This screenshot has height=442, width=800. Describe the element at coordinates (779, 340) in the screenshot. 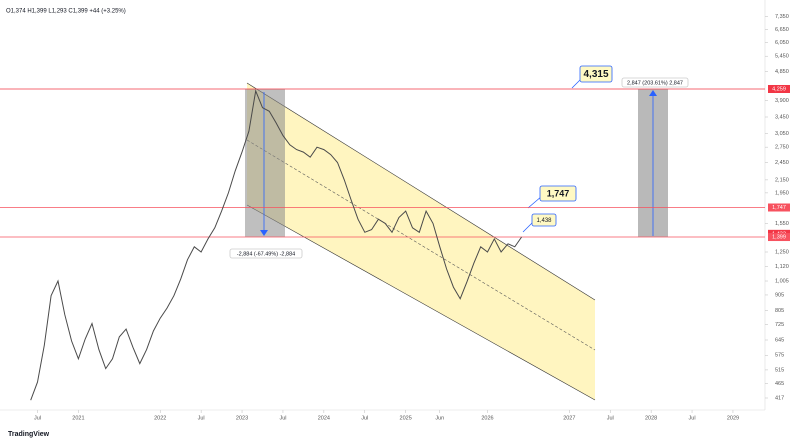

I see `y-tick-label: 645` at that location.